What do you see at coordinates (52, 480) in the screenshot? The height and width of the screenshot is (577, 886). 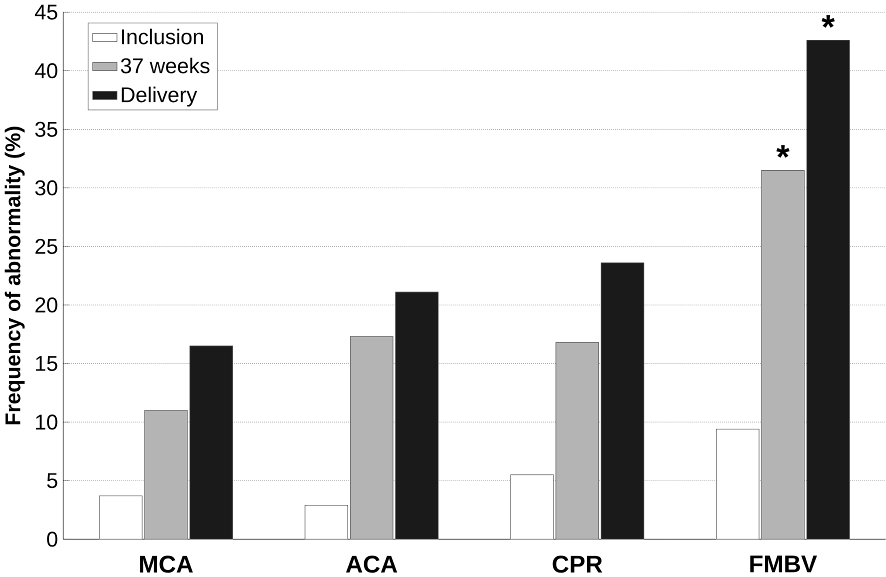 I see `y-tick-label: 5` at bounding box center [52, 480].